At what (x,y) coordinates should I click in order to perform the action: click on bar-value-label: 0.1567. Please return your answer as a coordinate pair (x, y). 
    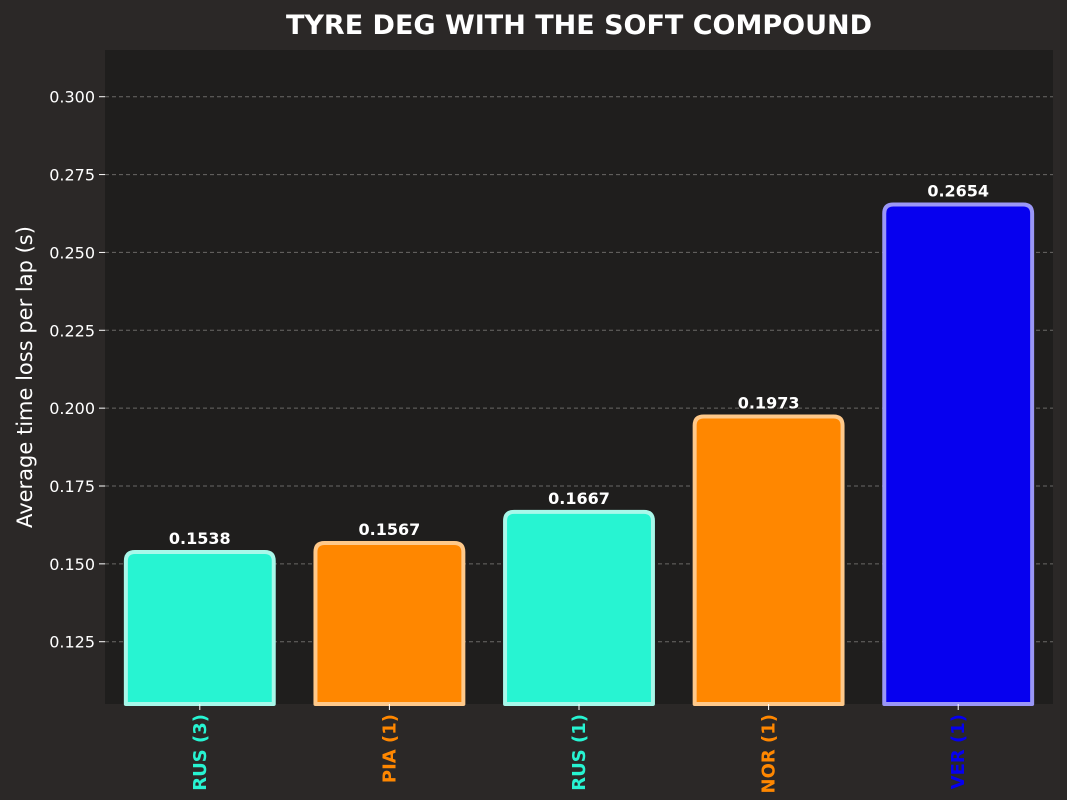
    Looking at the image, I should click on (390, 529).